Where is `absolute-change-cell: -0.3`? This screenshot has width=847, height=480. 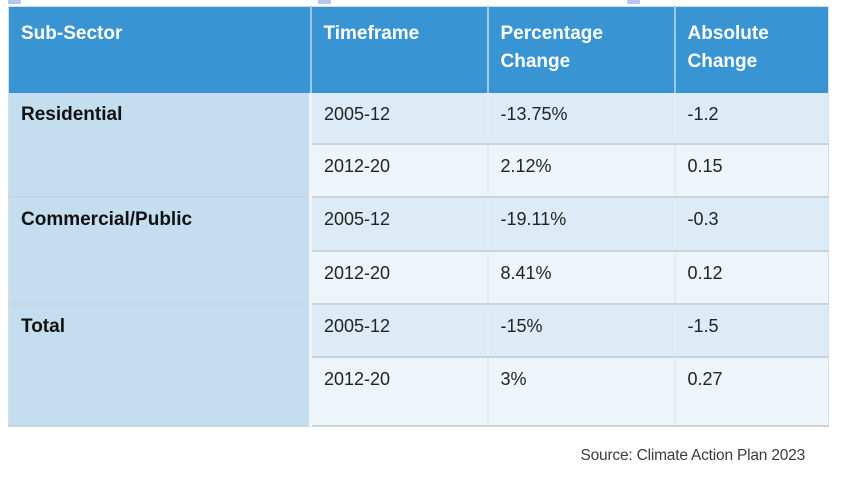
absolute-change-cell: -0.3 is located at coordinates (751, 224).